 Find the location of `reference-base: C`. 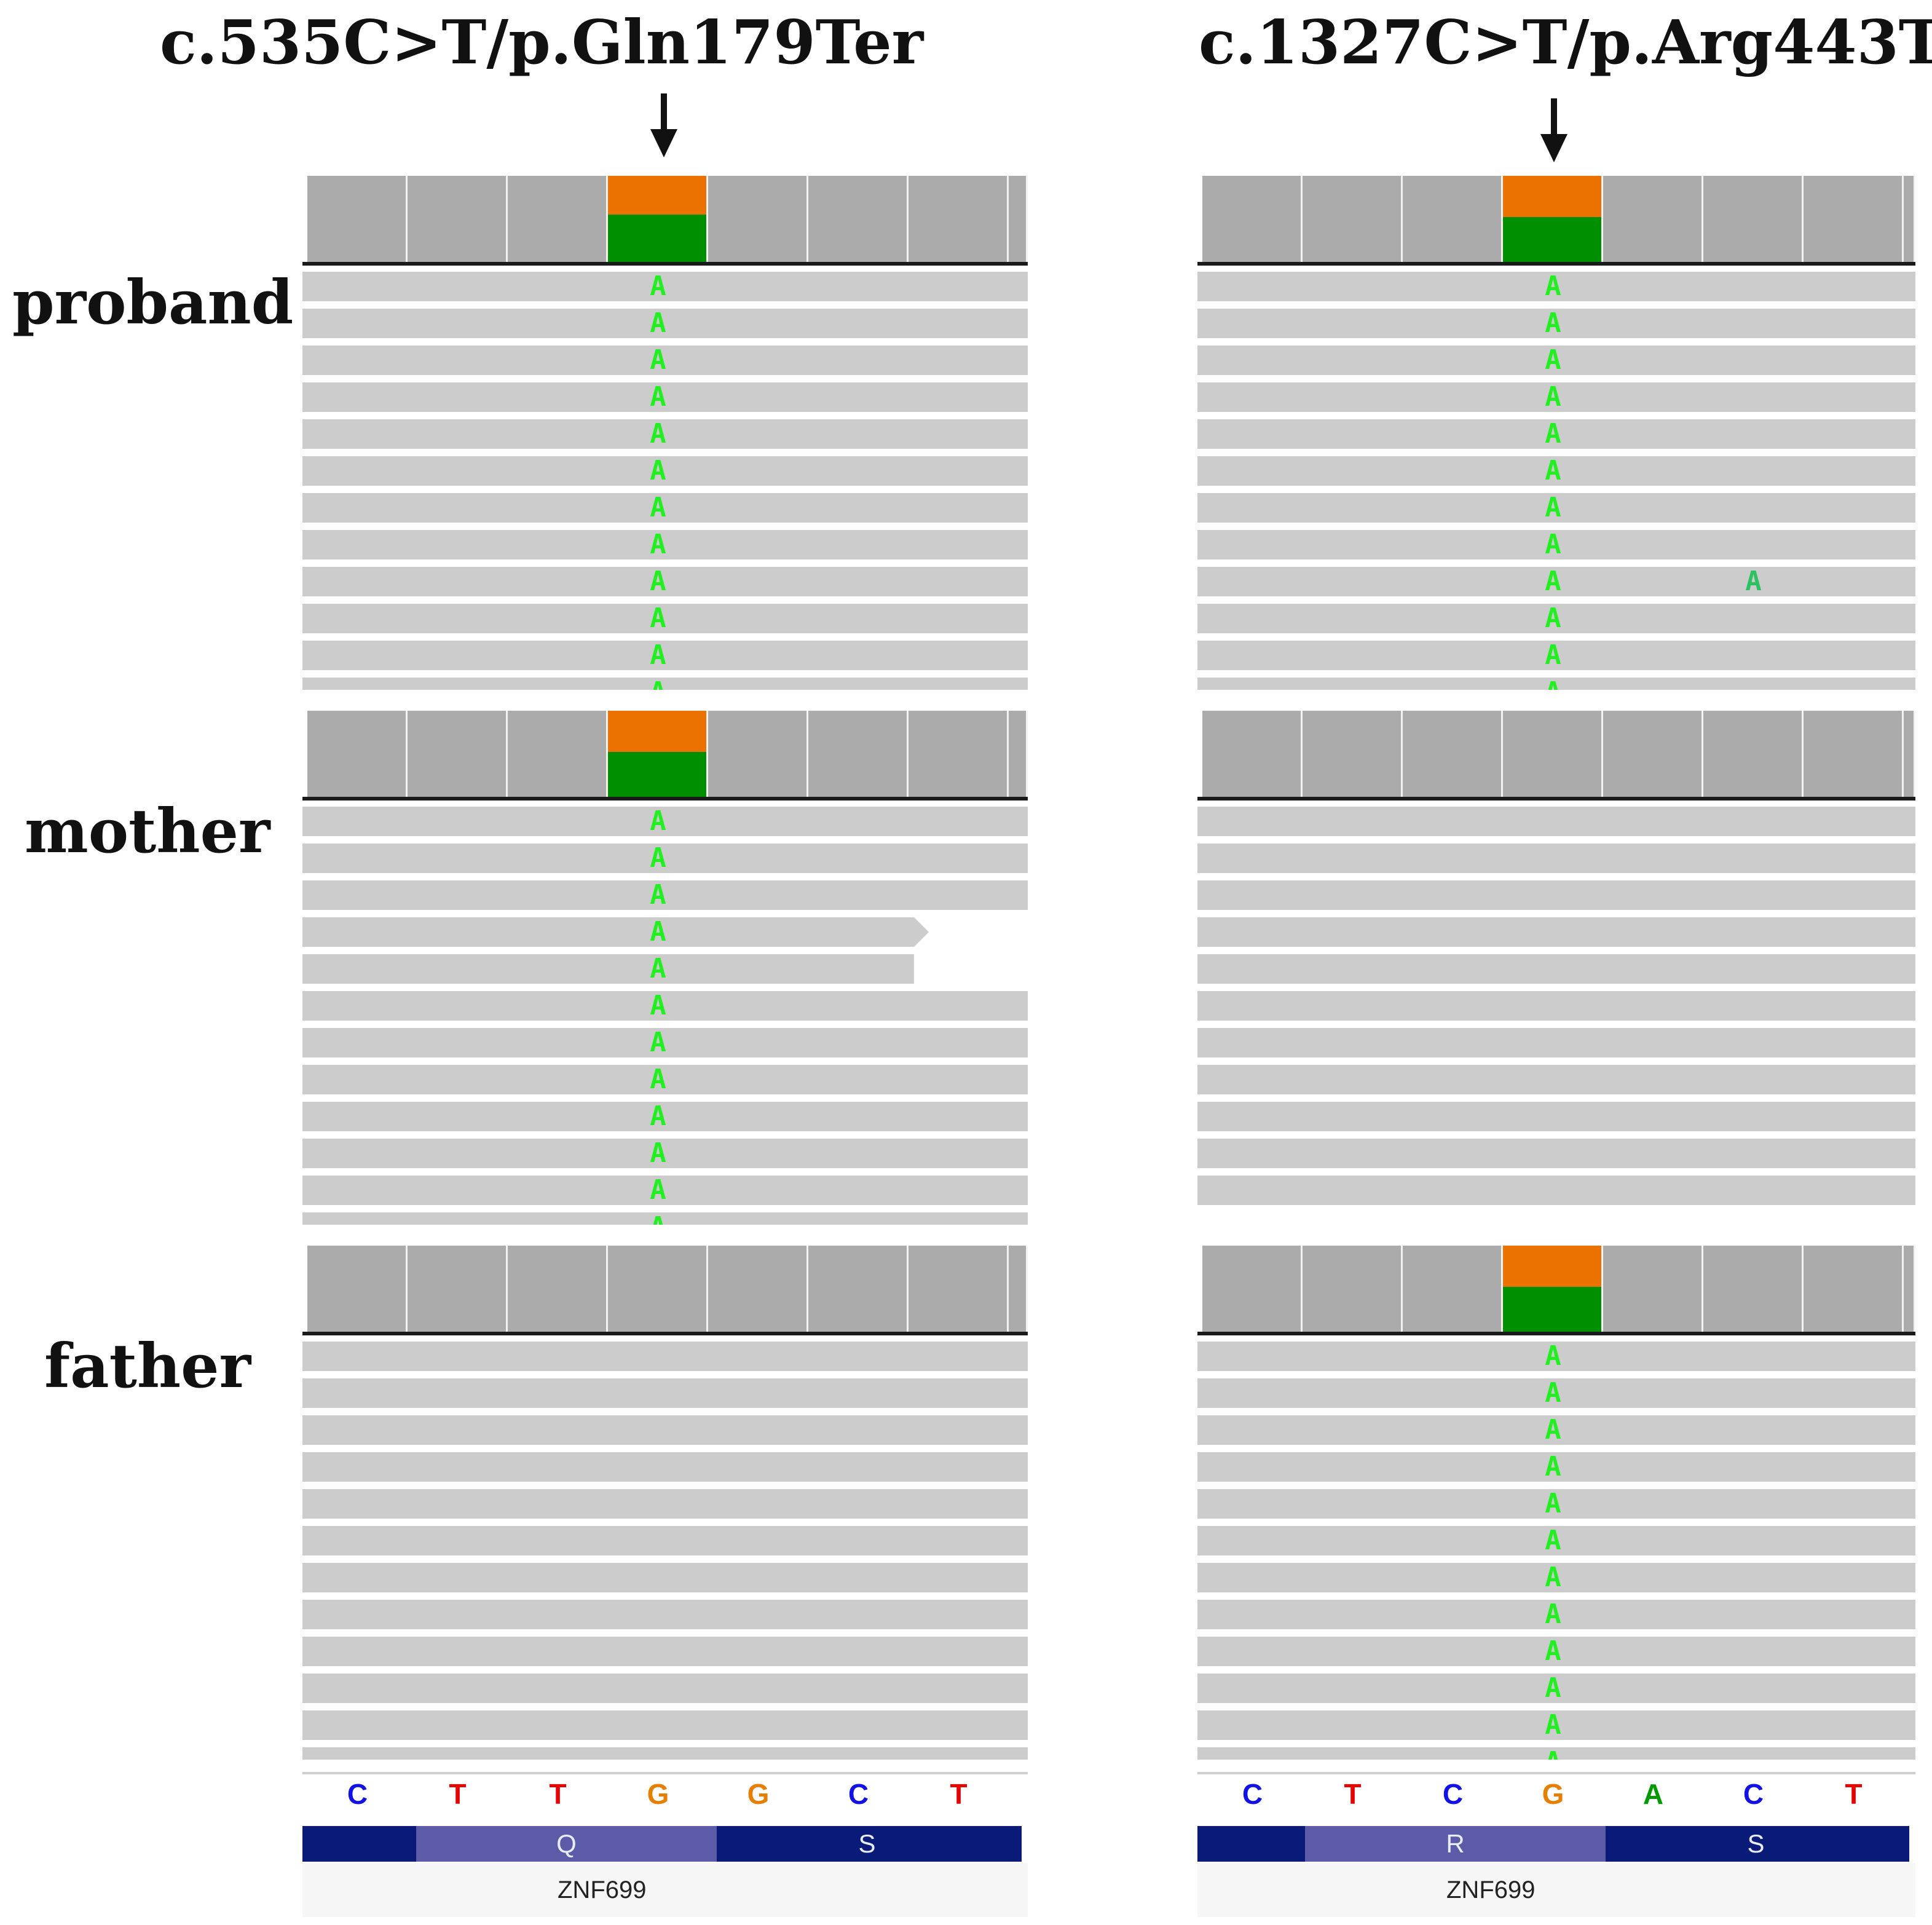

reference-base: C is located at coordinates (1453, 1794).